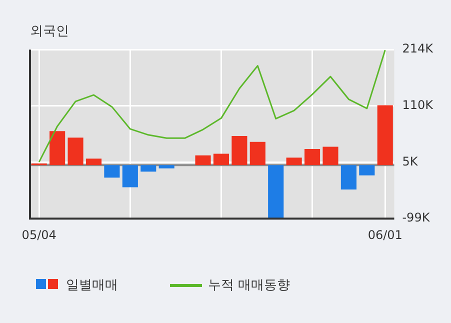 Image resolution: width=451 pixels, height=323 pixels. What do you see at coordinates (92, 285) in the screenshot?
I see `legend-label: 일별매매` at bounding box center [92, 285].